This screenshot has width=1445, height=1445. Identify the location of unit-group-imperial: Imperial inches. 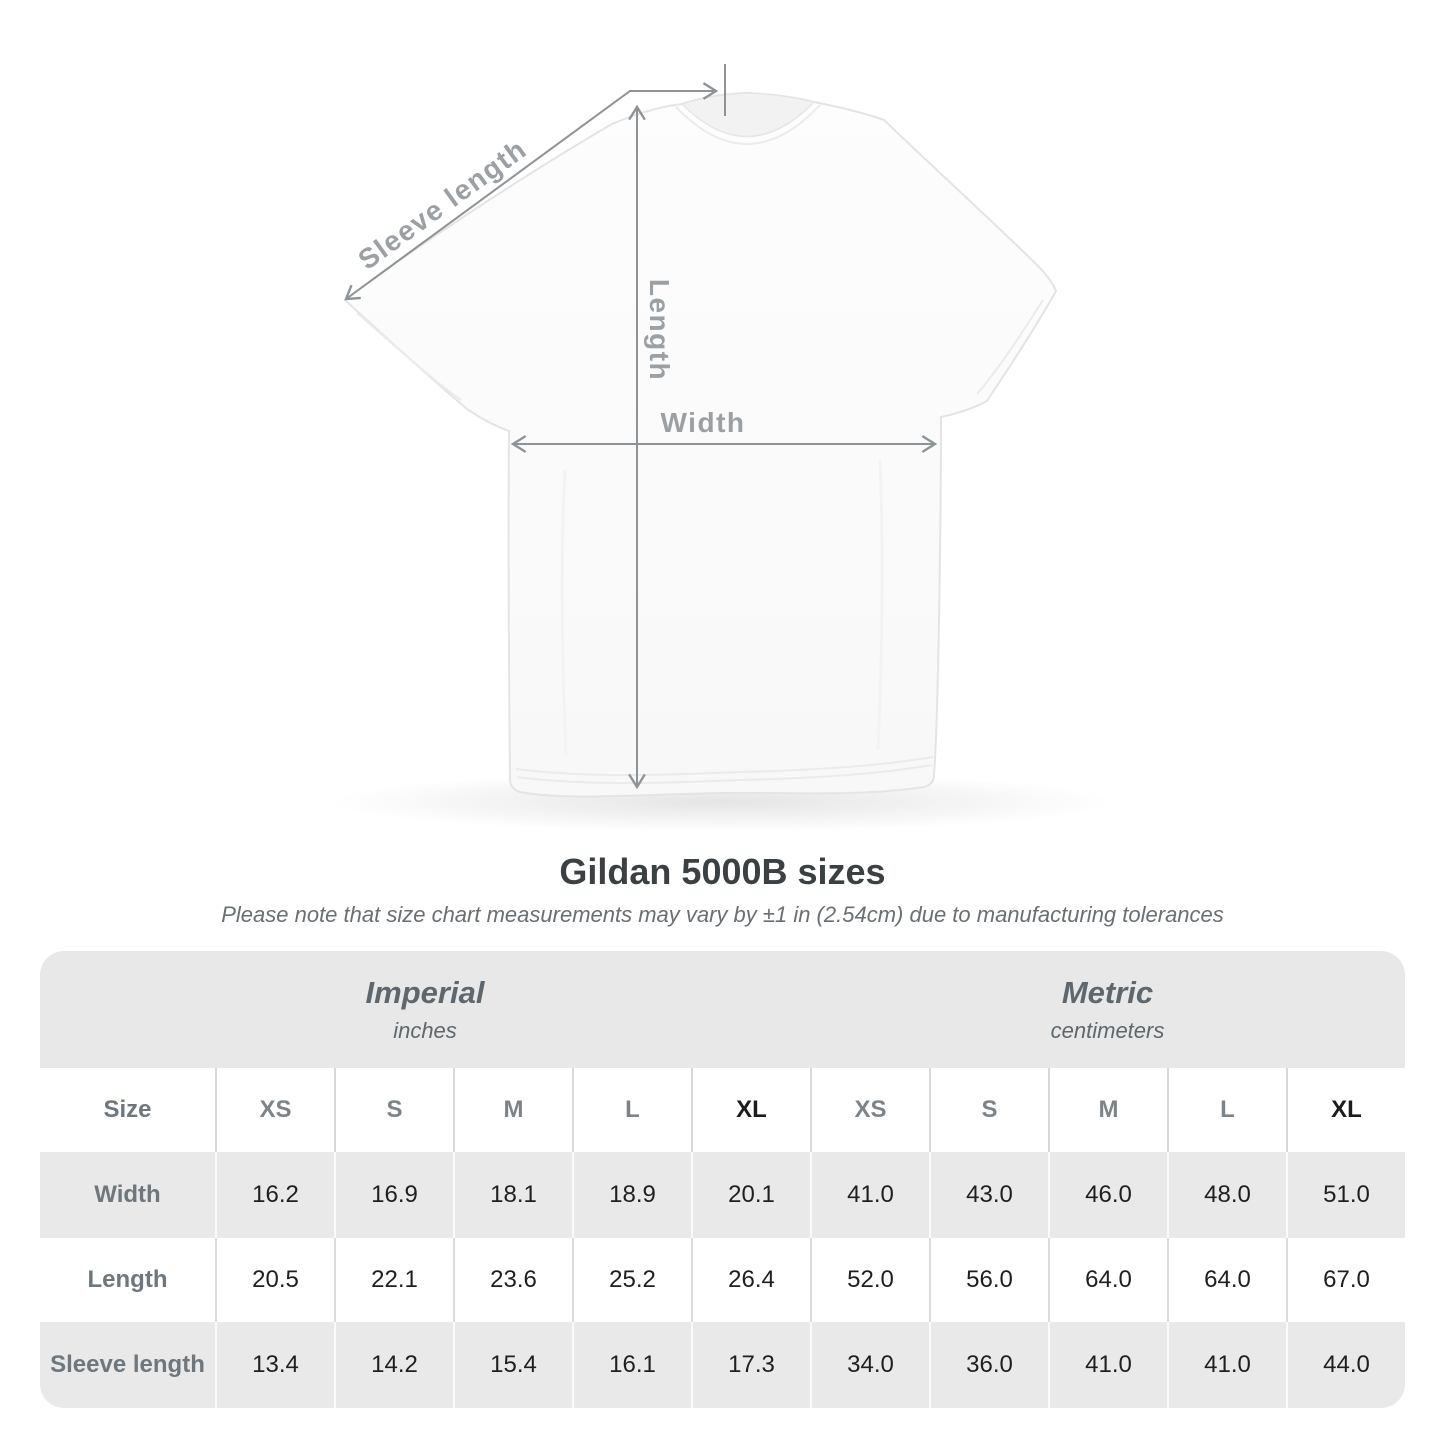
(425, 1009).